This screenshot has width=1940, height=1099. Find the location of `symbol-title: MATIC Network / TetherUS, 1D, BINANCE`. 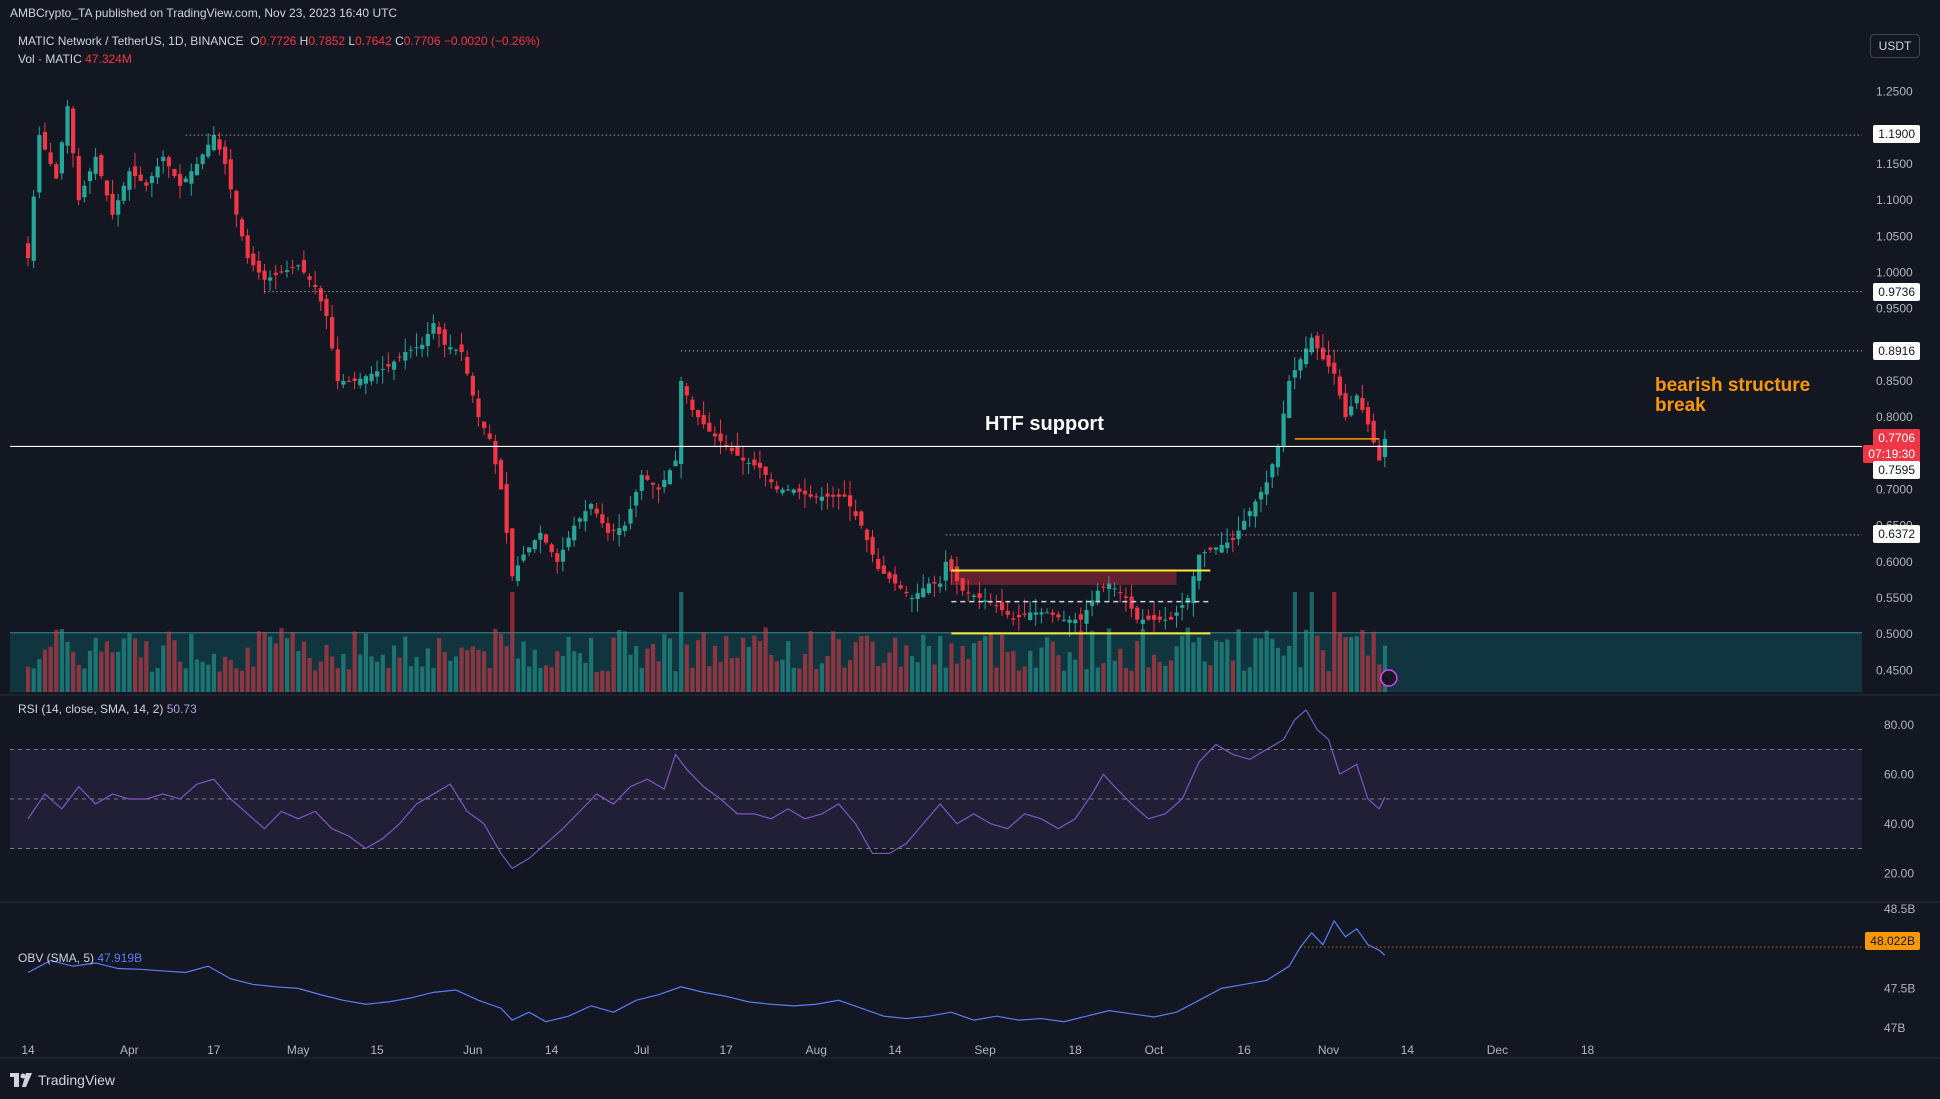

symbol-title: MATIC Network / TetherUS, 1D, BINANCE is located at coordinates (131, 41).